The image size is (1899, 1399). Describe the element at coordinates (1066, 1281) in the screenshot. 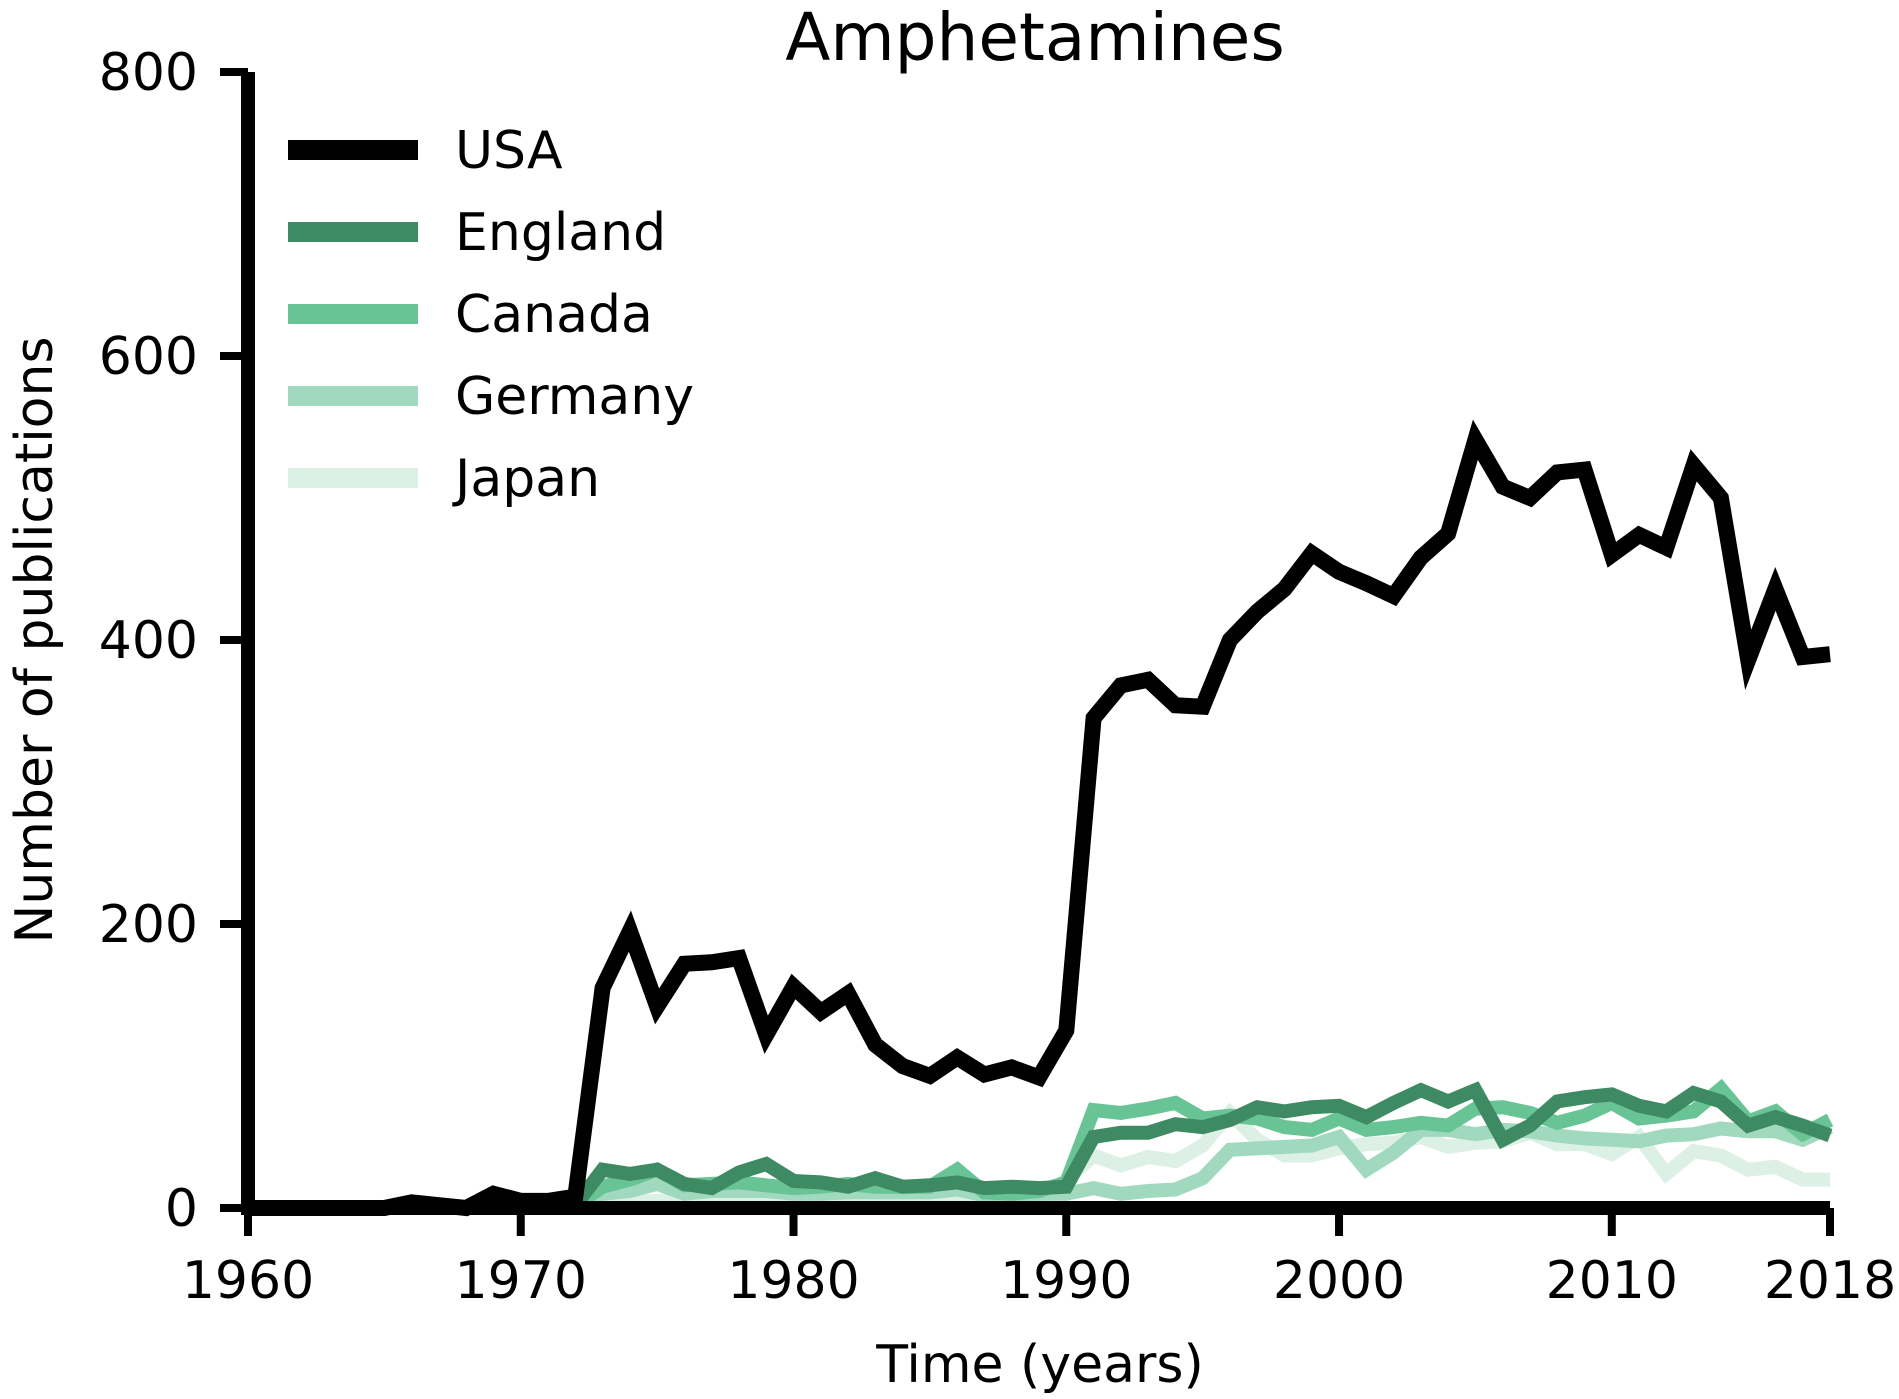

I see `x-tick-label: 1990` at that location.